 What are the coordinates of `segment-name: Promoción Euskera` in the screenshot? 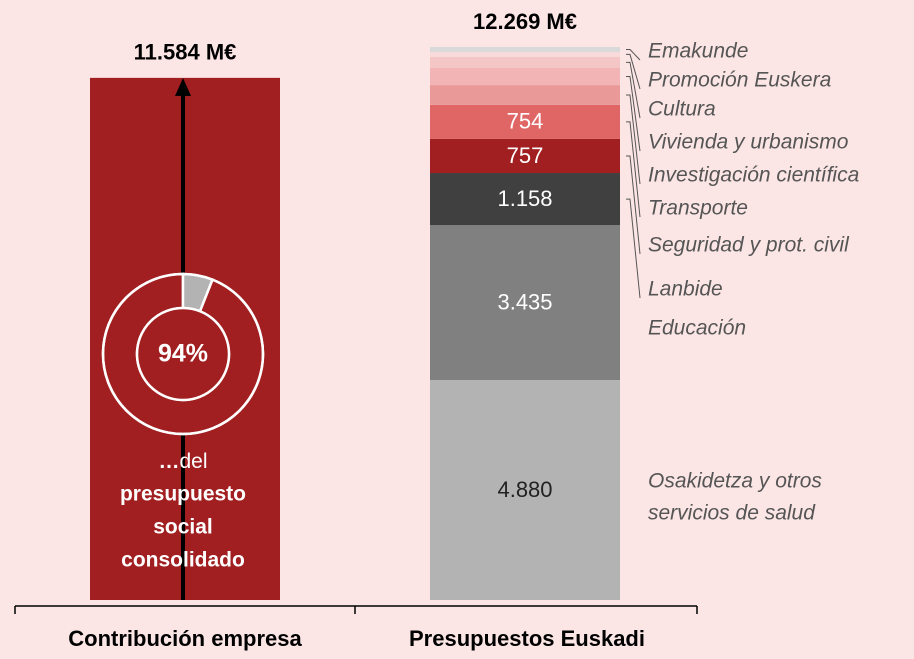 It's located at (739, 80).